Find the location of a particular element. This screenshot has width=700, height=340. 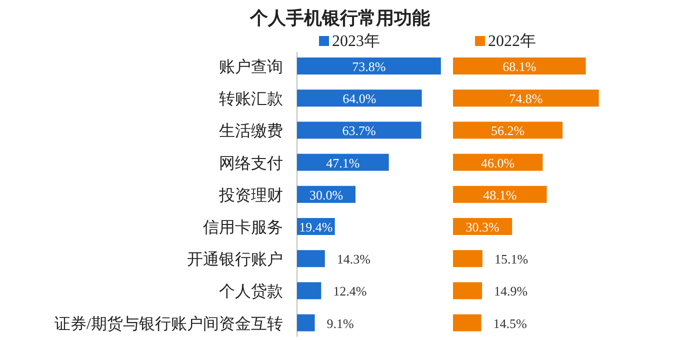

chart-title: 个人手机银行常用功能 is located at coordinates (339, 18).